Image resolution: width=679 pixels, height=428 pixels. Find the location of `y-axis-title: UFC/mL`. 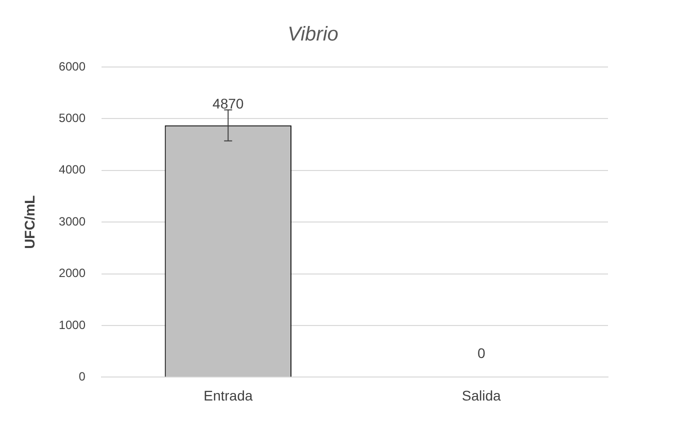

y-axis-title: UFC/mL is located at coordinates (29, 221).